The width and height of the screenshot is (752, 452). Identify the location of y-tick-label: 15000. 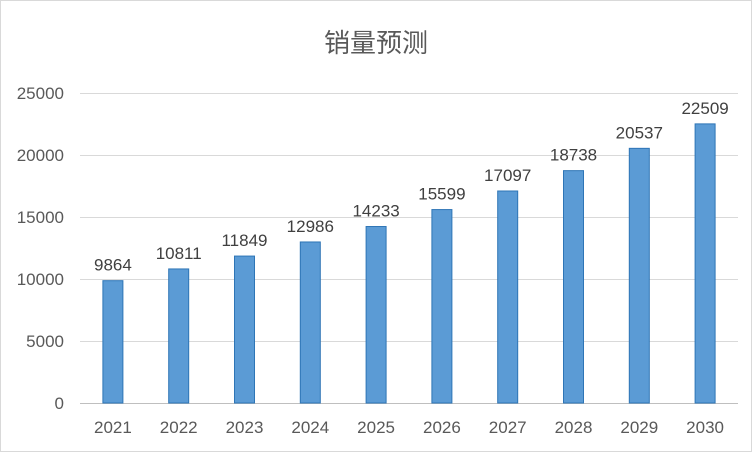
(40, 217).